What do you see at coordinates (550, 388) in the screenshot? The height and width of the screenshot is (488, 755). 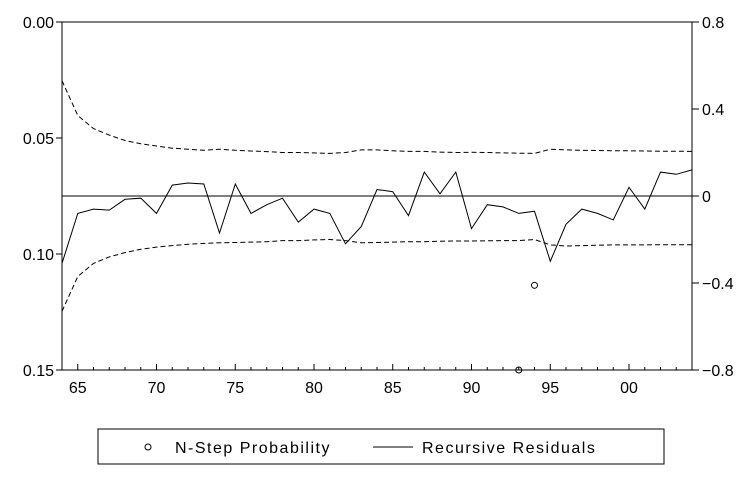 I see `x-tick-label: 95` at bounding box center [550, 388].